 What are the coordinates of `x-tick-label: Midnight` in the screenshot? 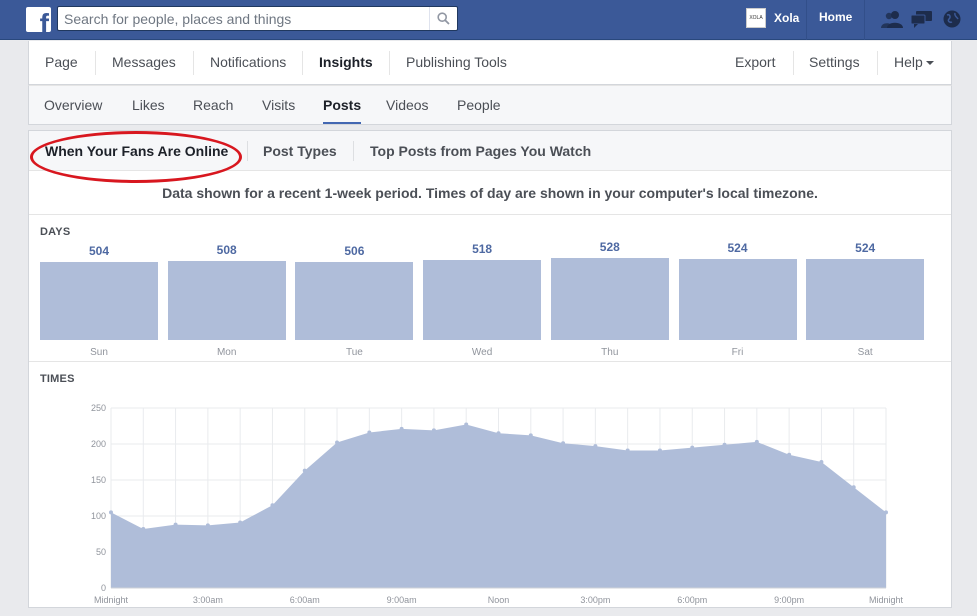 It's located at (886, 600).